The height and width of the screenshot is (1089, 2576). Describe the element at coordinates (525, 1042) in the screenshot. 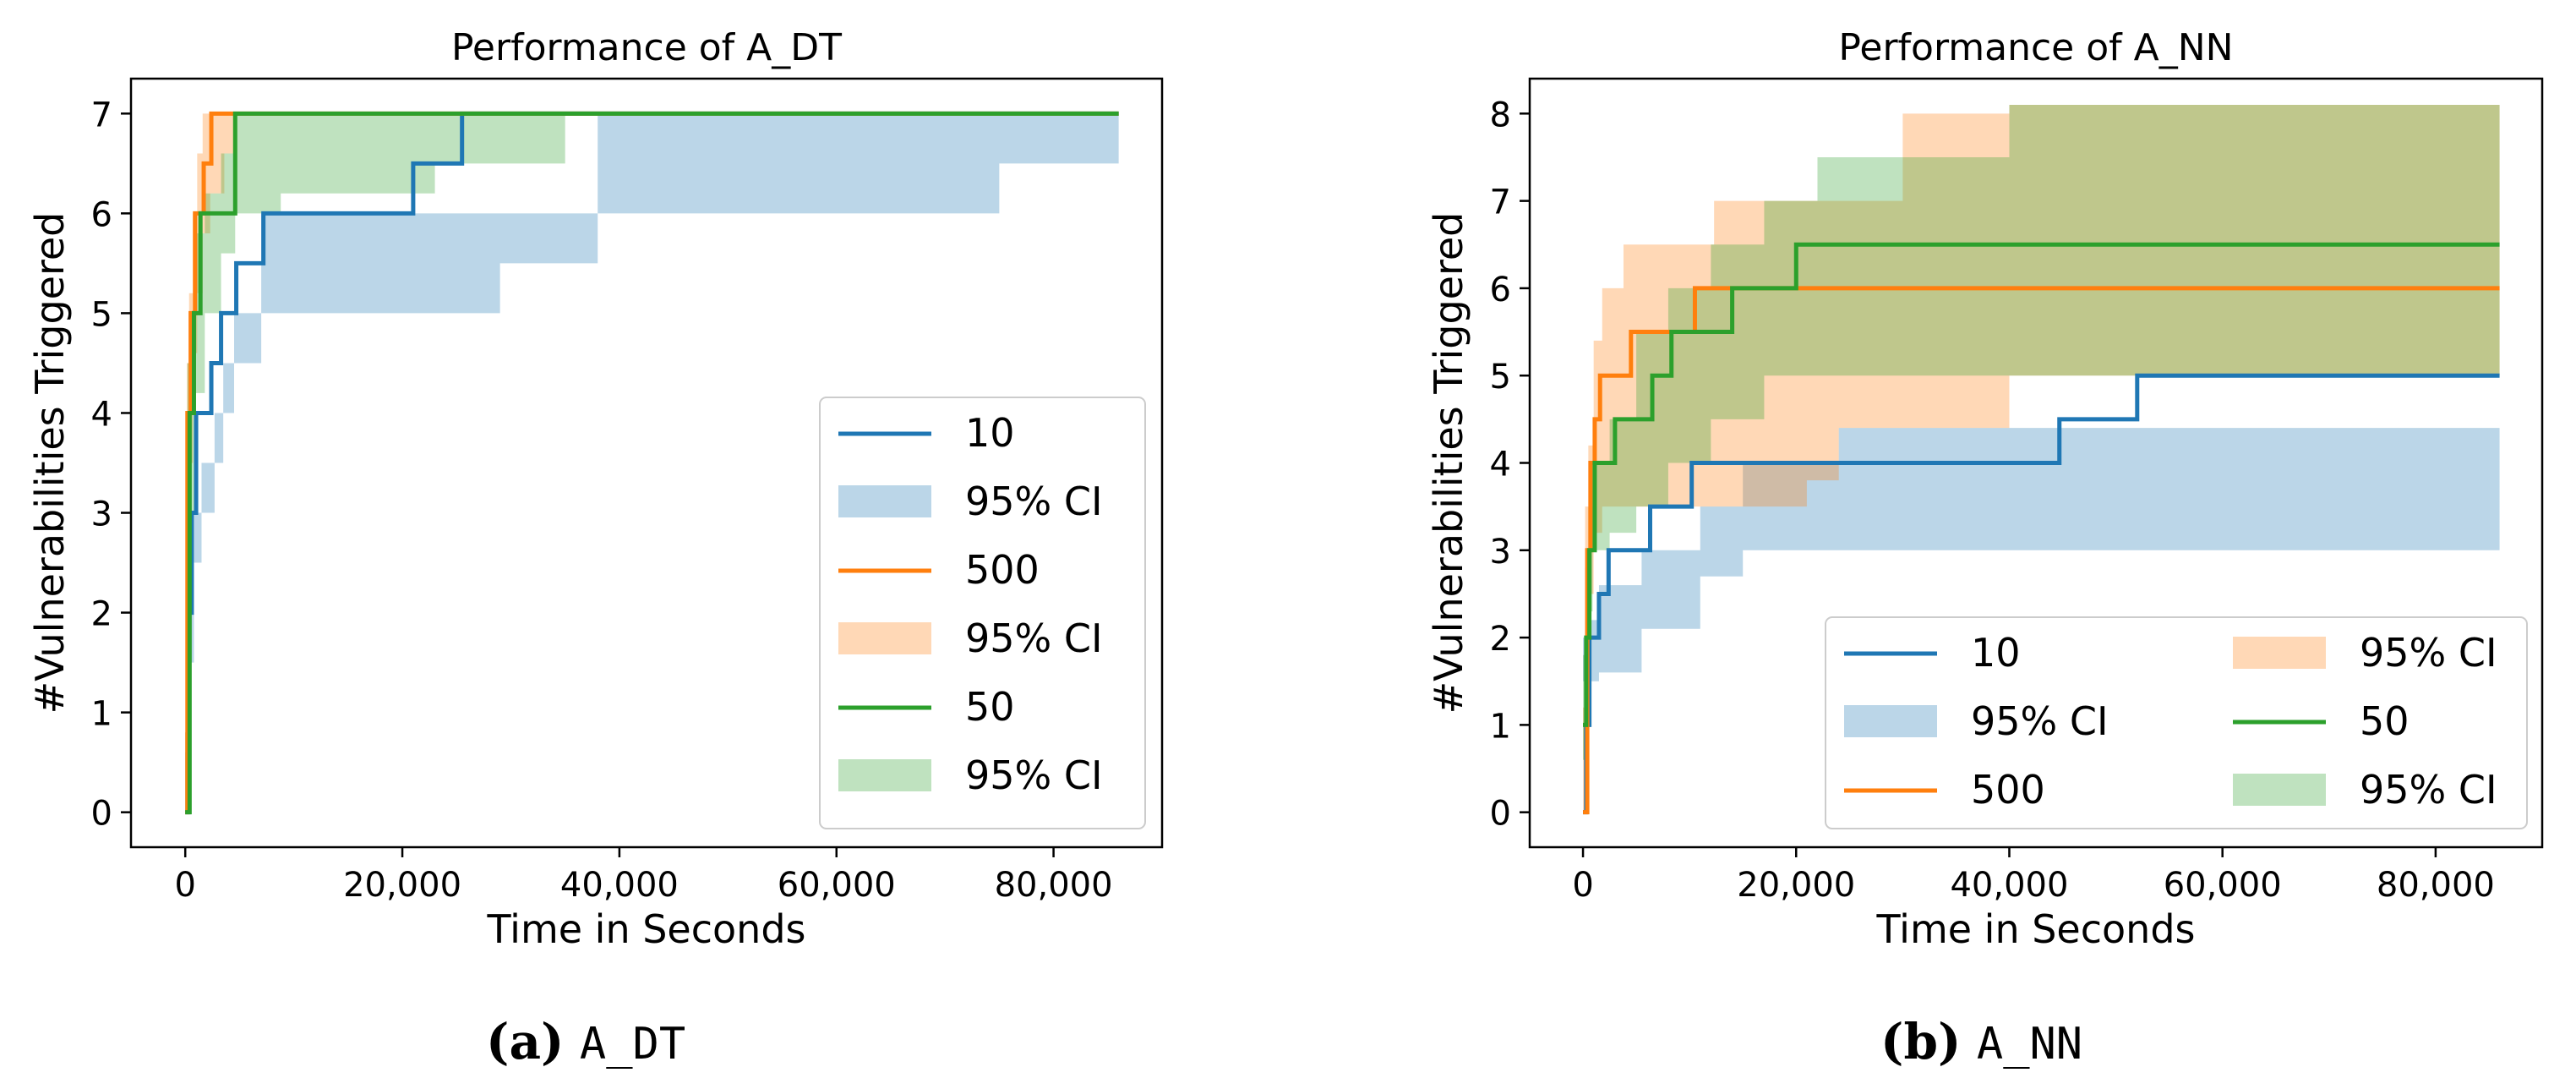

I see `caption-a-label: (a)` at that location.